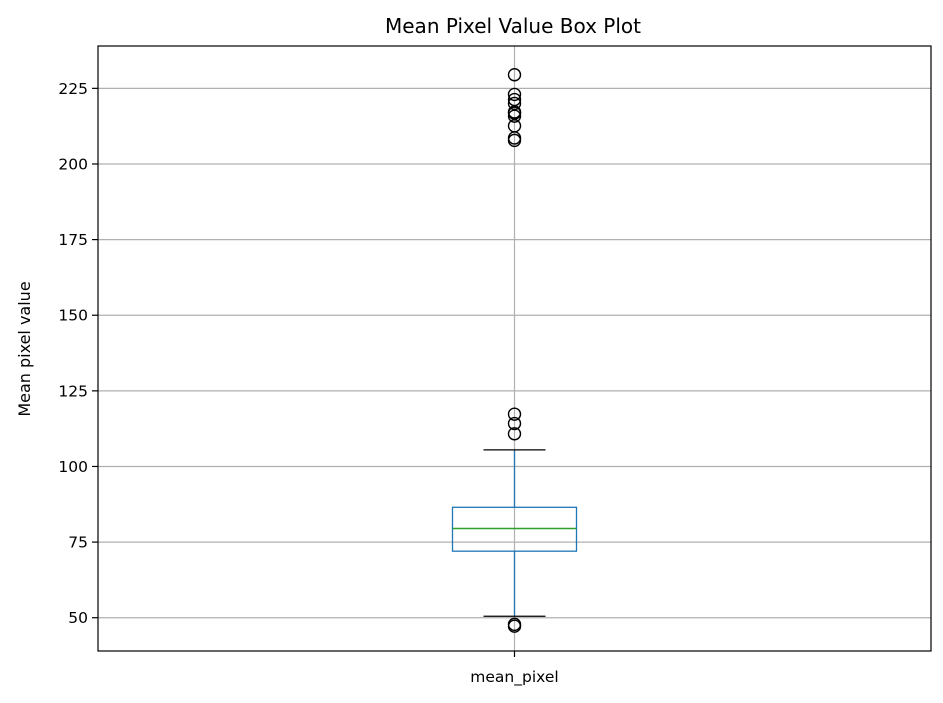 The height and width of the screenshot is (703, 943). What do you see at coordinates (78, 618) in the screenshot?
I see `y-tick-label: 50` at bounding box center [78, 618].